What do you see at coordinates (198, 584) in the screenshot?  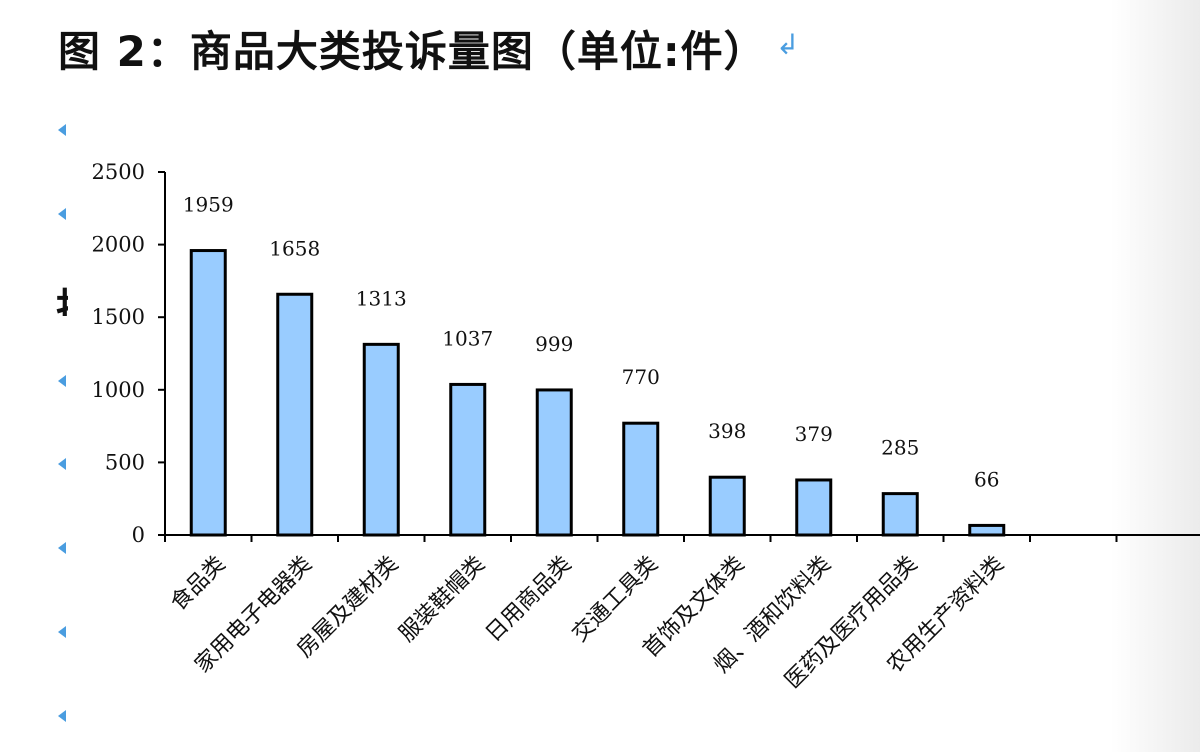 I see `category-label: 食品类` at bounding box center [198, 584].